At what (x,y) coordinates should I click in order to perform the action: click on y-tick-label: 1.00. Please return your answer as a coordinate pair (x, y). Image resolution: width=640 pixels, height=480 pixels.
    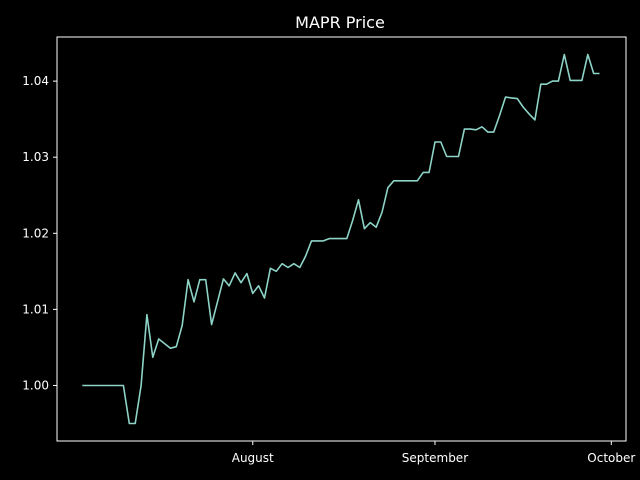
    Looking at the image, I should click on (35, 385).